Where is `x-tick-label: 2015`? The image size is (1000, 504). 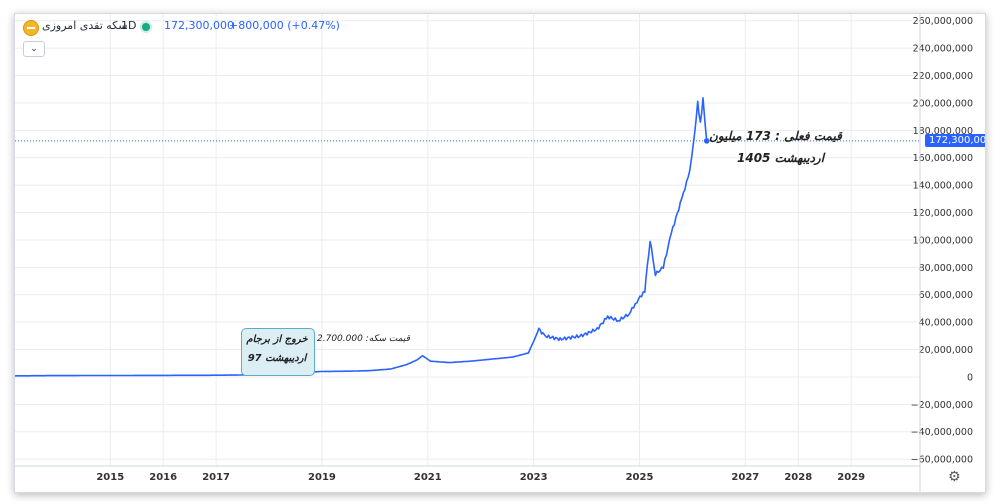 x-tick-label: 2015 is located at coordinates (110, 477).